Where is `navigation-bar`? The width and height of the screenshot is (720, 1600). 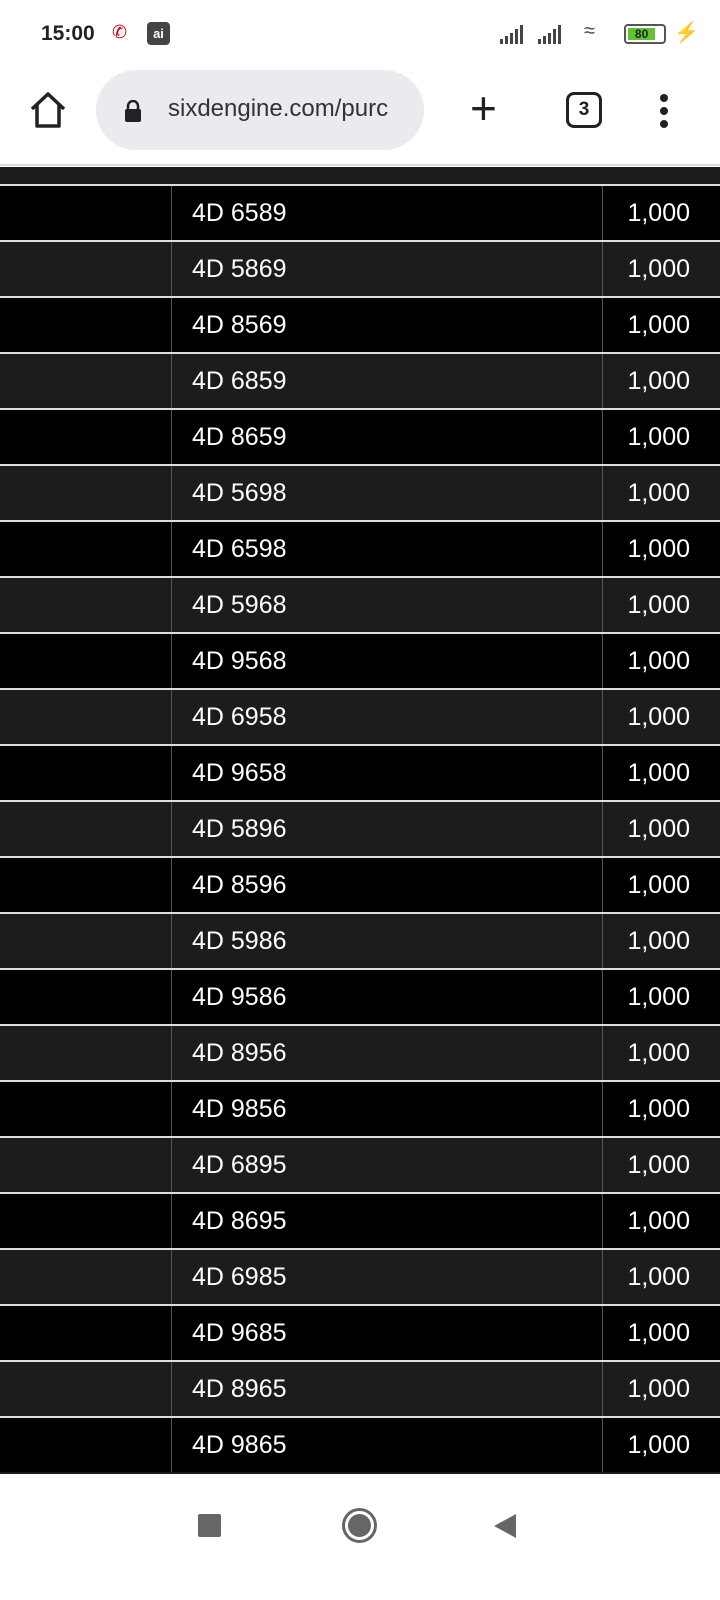
navigation-bar is located at coordinates (360, 1537).